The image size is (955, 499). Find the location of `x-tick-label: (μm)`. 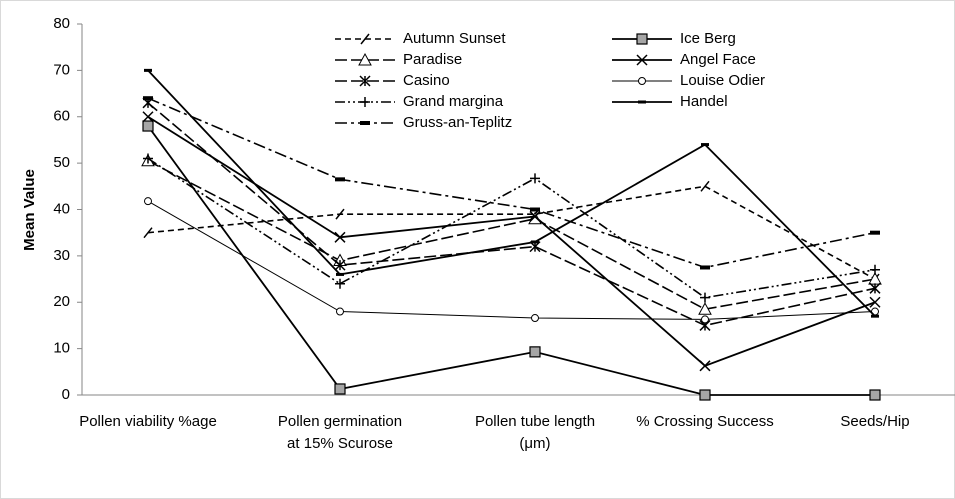

x-tick-label: (μm) is located at coordinates (534, 443).